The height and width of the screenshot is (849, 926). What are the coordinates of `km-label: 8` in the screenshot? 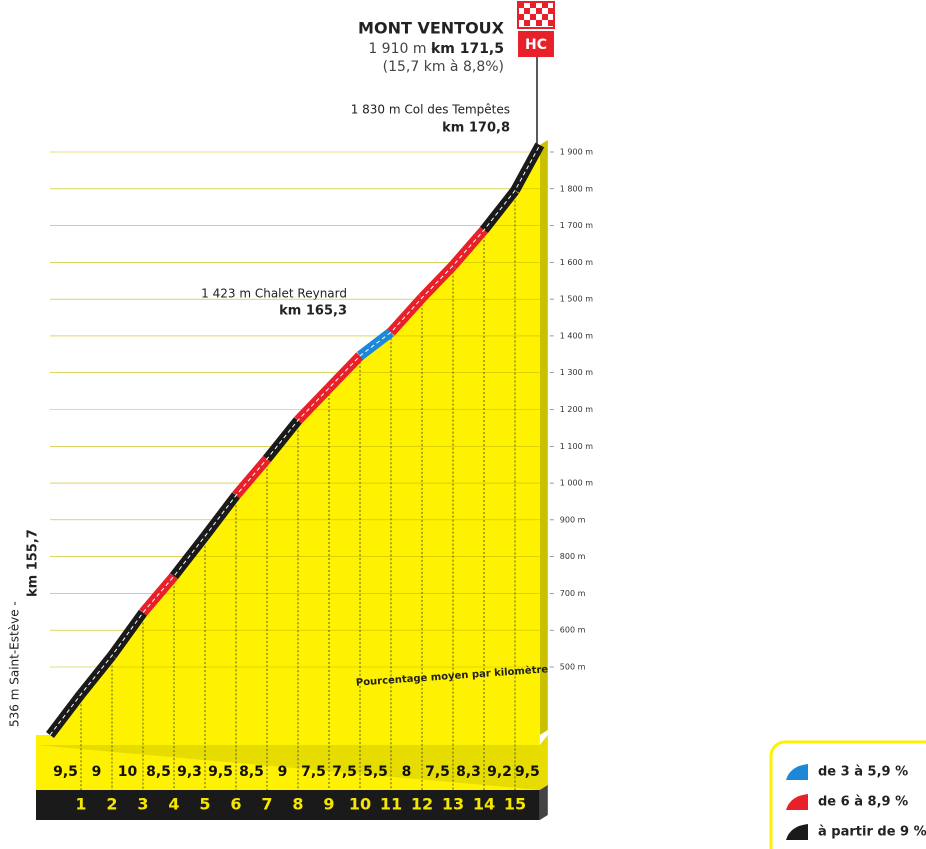 It's located at (297, 804).